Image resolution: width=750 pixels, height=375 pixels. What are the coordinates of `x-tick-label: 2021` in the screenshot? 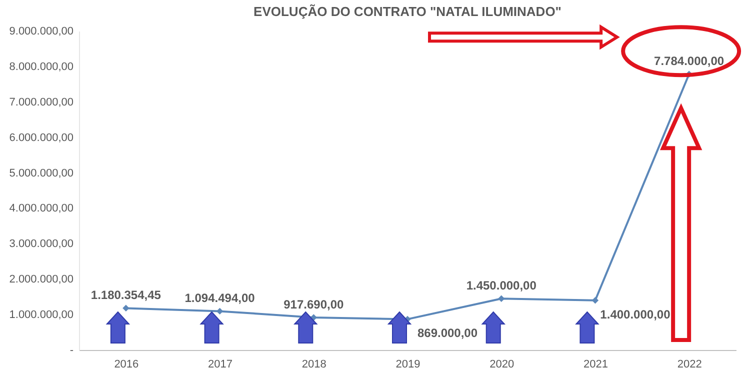 It's located at (595, 364).